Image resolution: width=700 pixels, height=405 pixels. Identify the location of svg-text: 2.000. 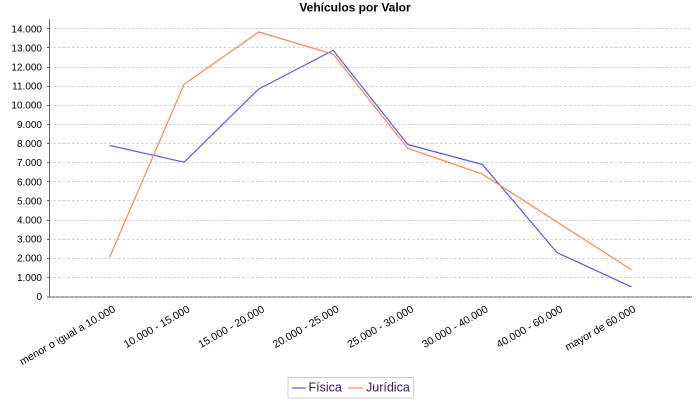
(29, 259).